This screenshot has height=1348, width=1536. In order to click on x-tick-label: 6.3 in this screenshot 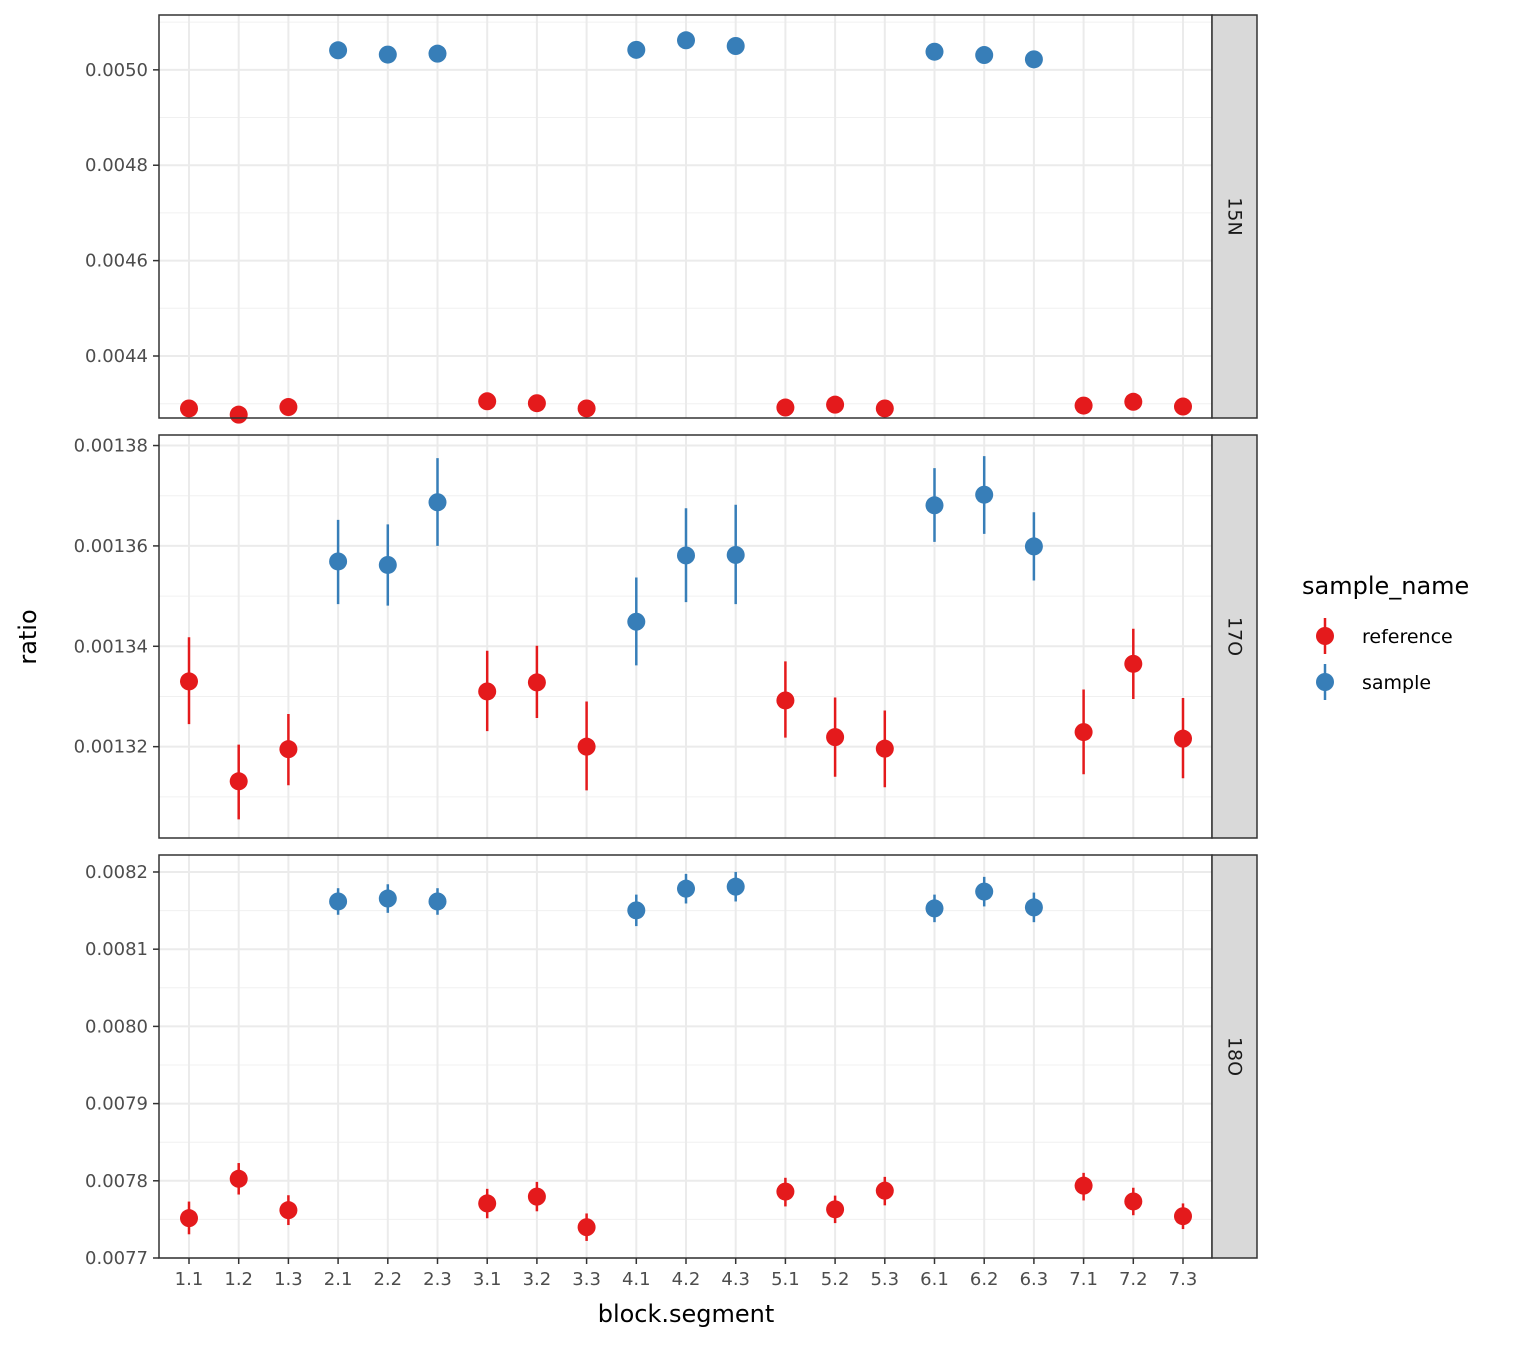, I will do `click(1034, 1279)`.